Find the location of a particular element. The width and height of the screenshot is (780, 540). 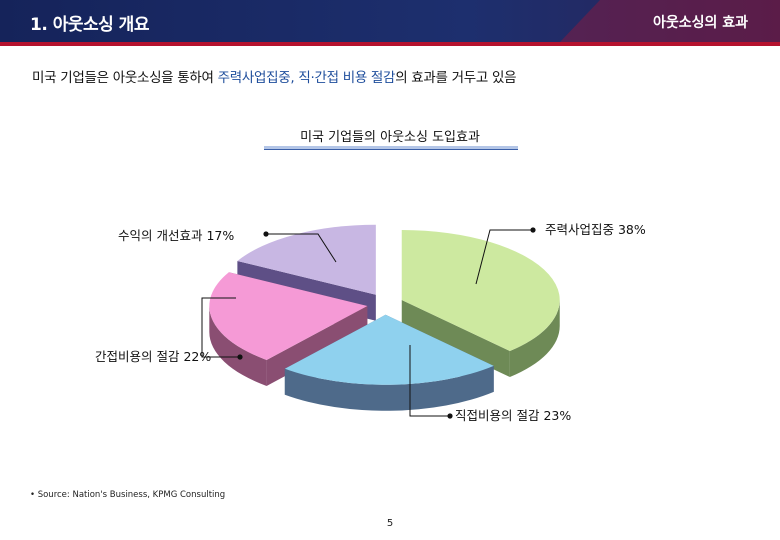

summary-part-2: 의 효과를 거두고 있음 is located at coordinates (456, 78).